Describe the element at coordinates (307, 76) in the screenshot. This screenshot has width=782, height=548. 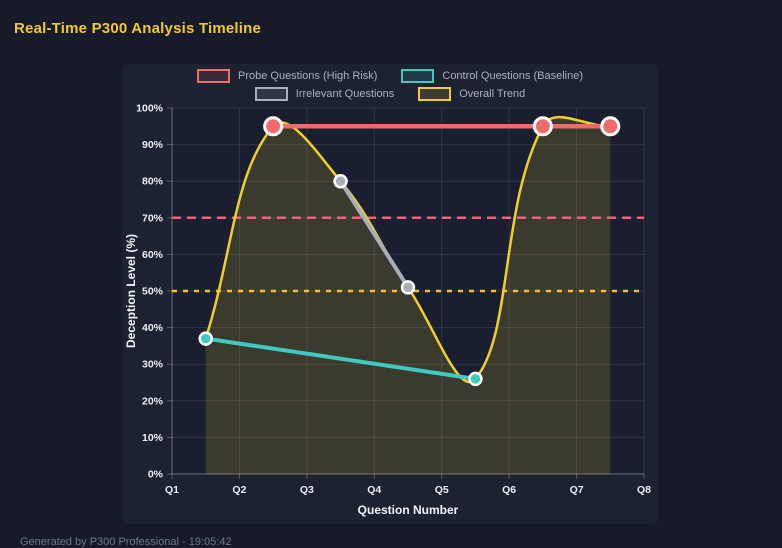
I see `legend-label: Probe Questions (High Risk)` at that location.